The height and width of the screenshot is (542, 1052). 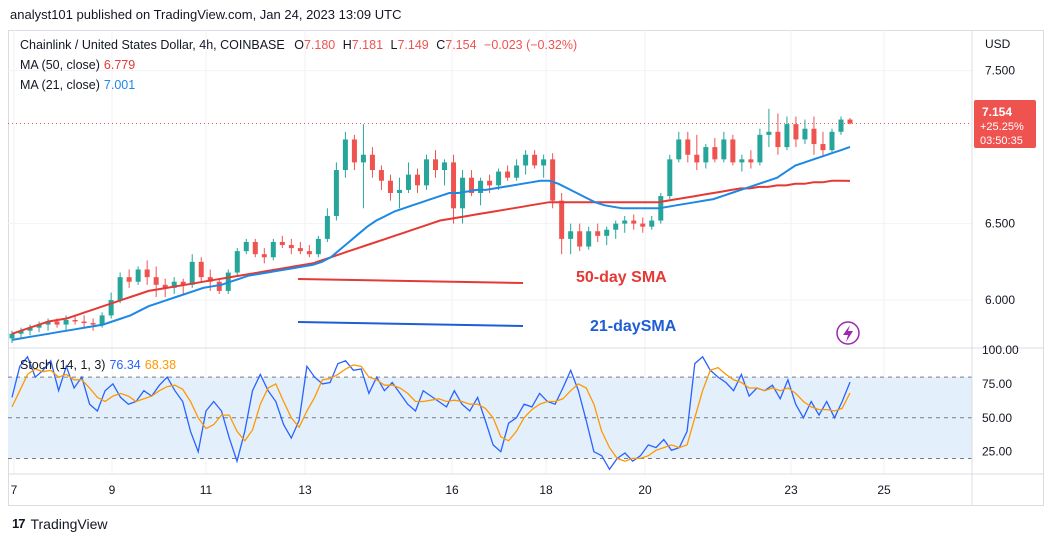 I want to click on price-badge-bg, so click(x=1005, y=124).